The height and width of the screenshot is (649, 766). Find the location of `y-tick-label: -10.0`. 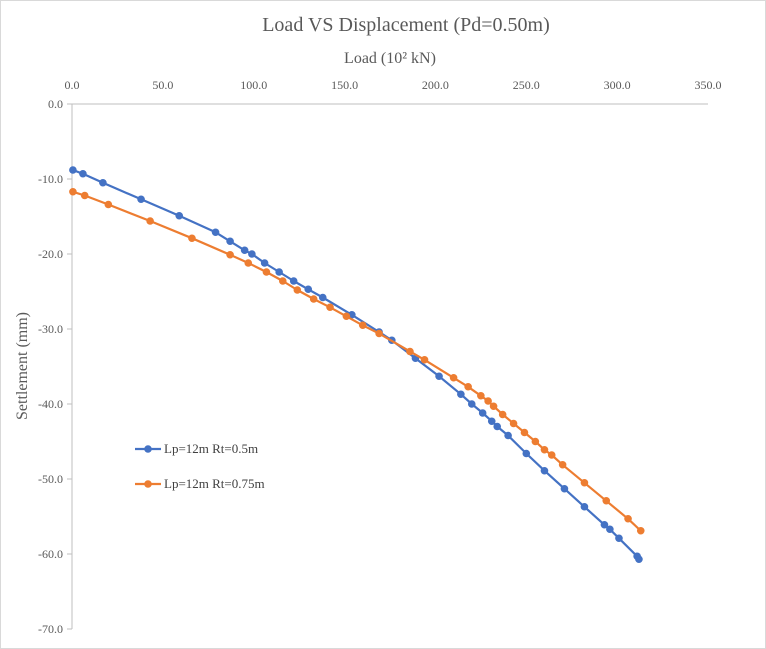

y-tick-label: -10.0 is located at coordinates (50, 179).